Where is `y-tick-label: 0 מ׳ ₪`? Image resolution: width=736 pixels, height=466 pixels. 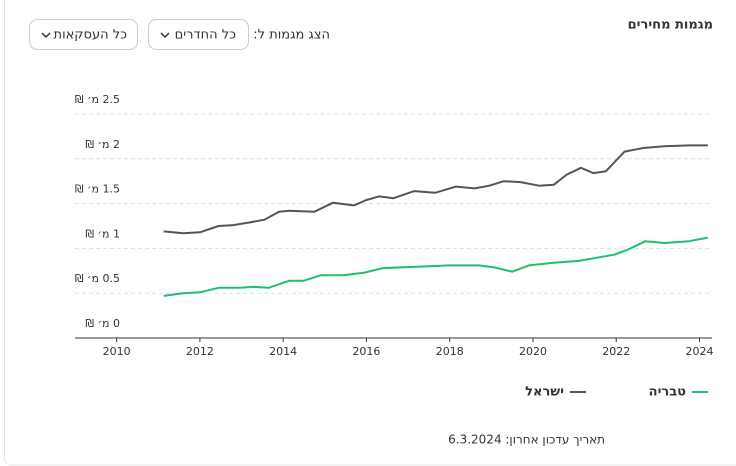
y-tick-label: 0 מ׳ ₪ is located at coordinates (102, 323).